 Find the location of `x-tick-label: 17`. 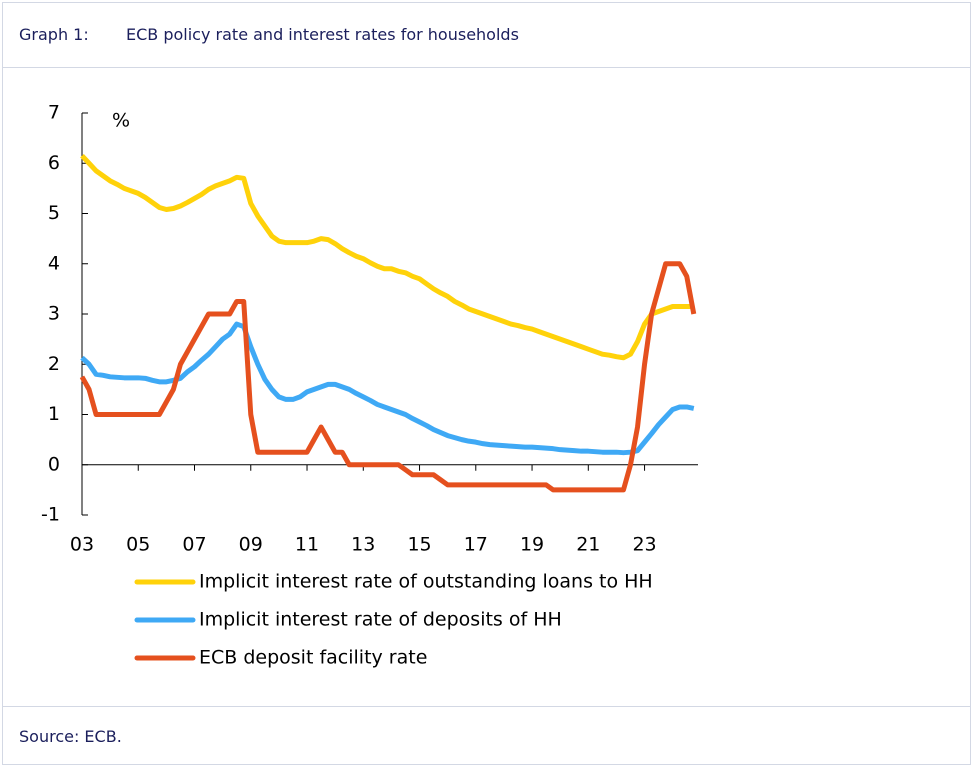

x-tick-label: 17 is located at coordinates (476, 545).